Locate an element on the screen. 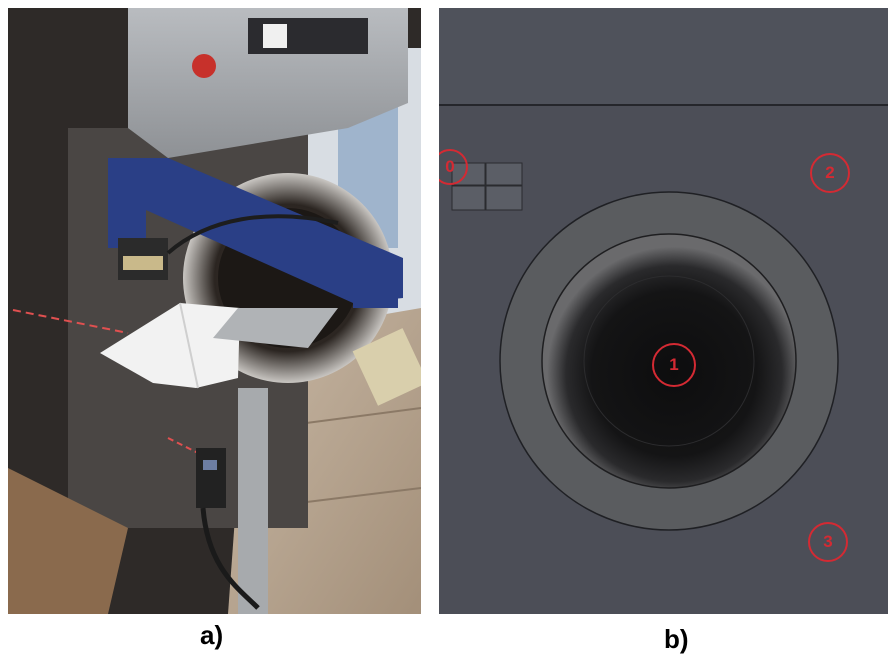  measurement-point-3-marker: 3 is located at coordinates (828, 542).